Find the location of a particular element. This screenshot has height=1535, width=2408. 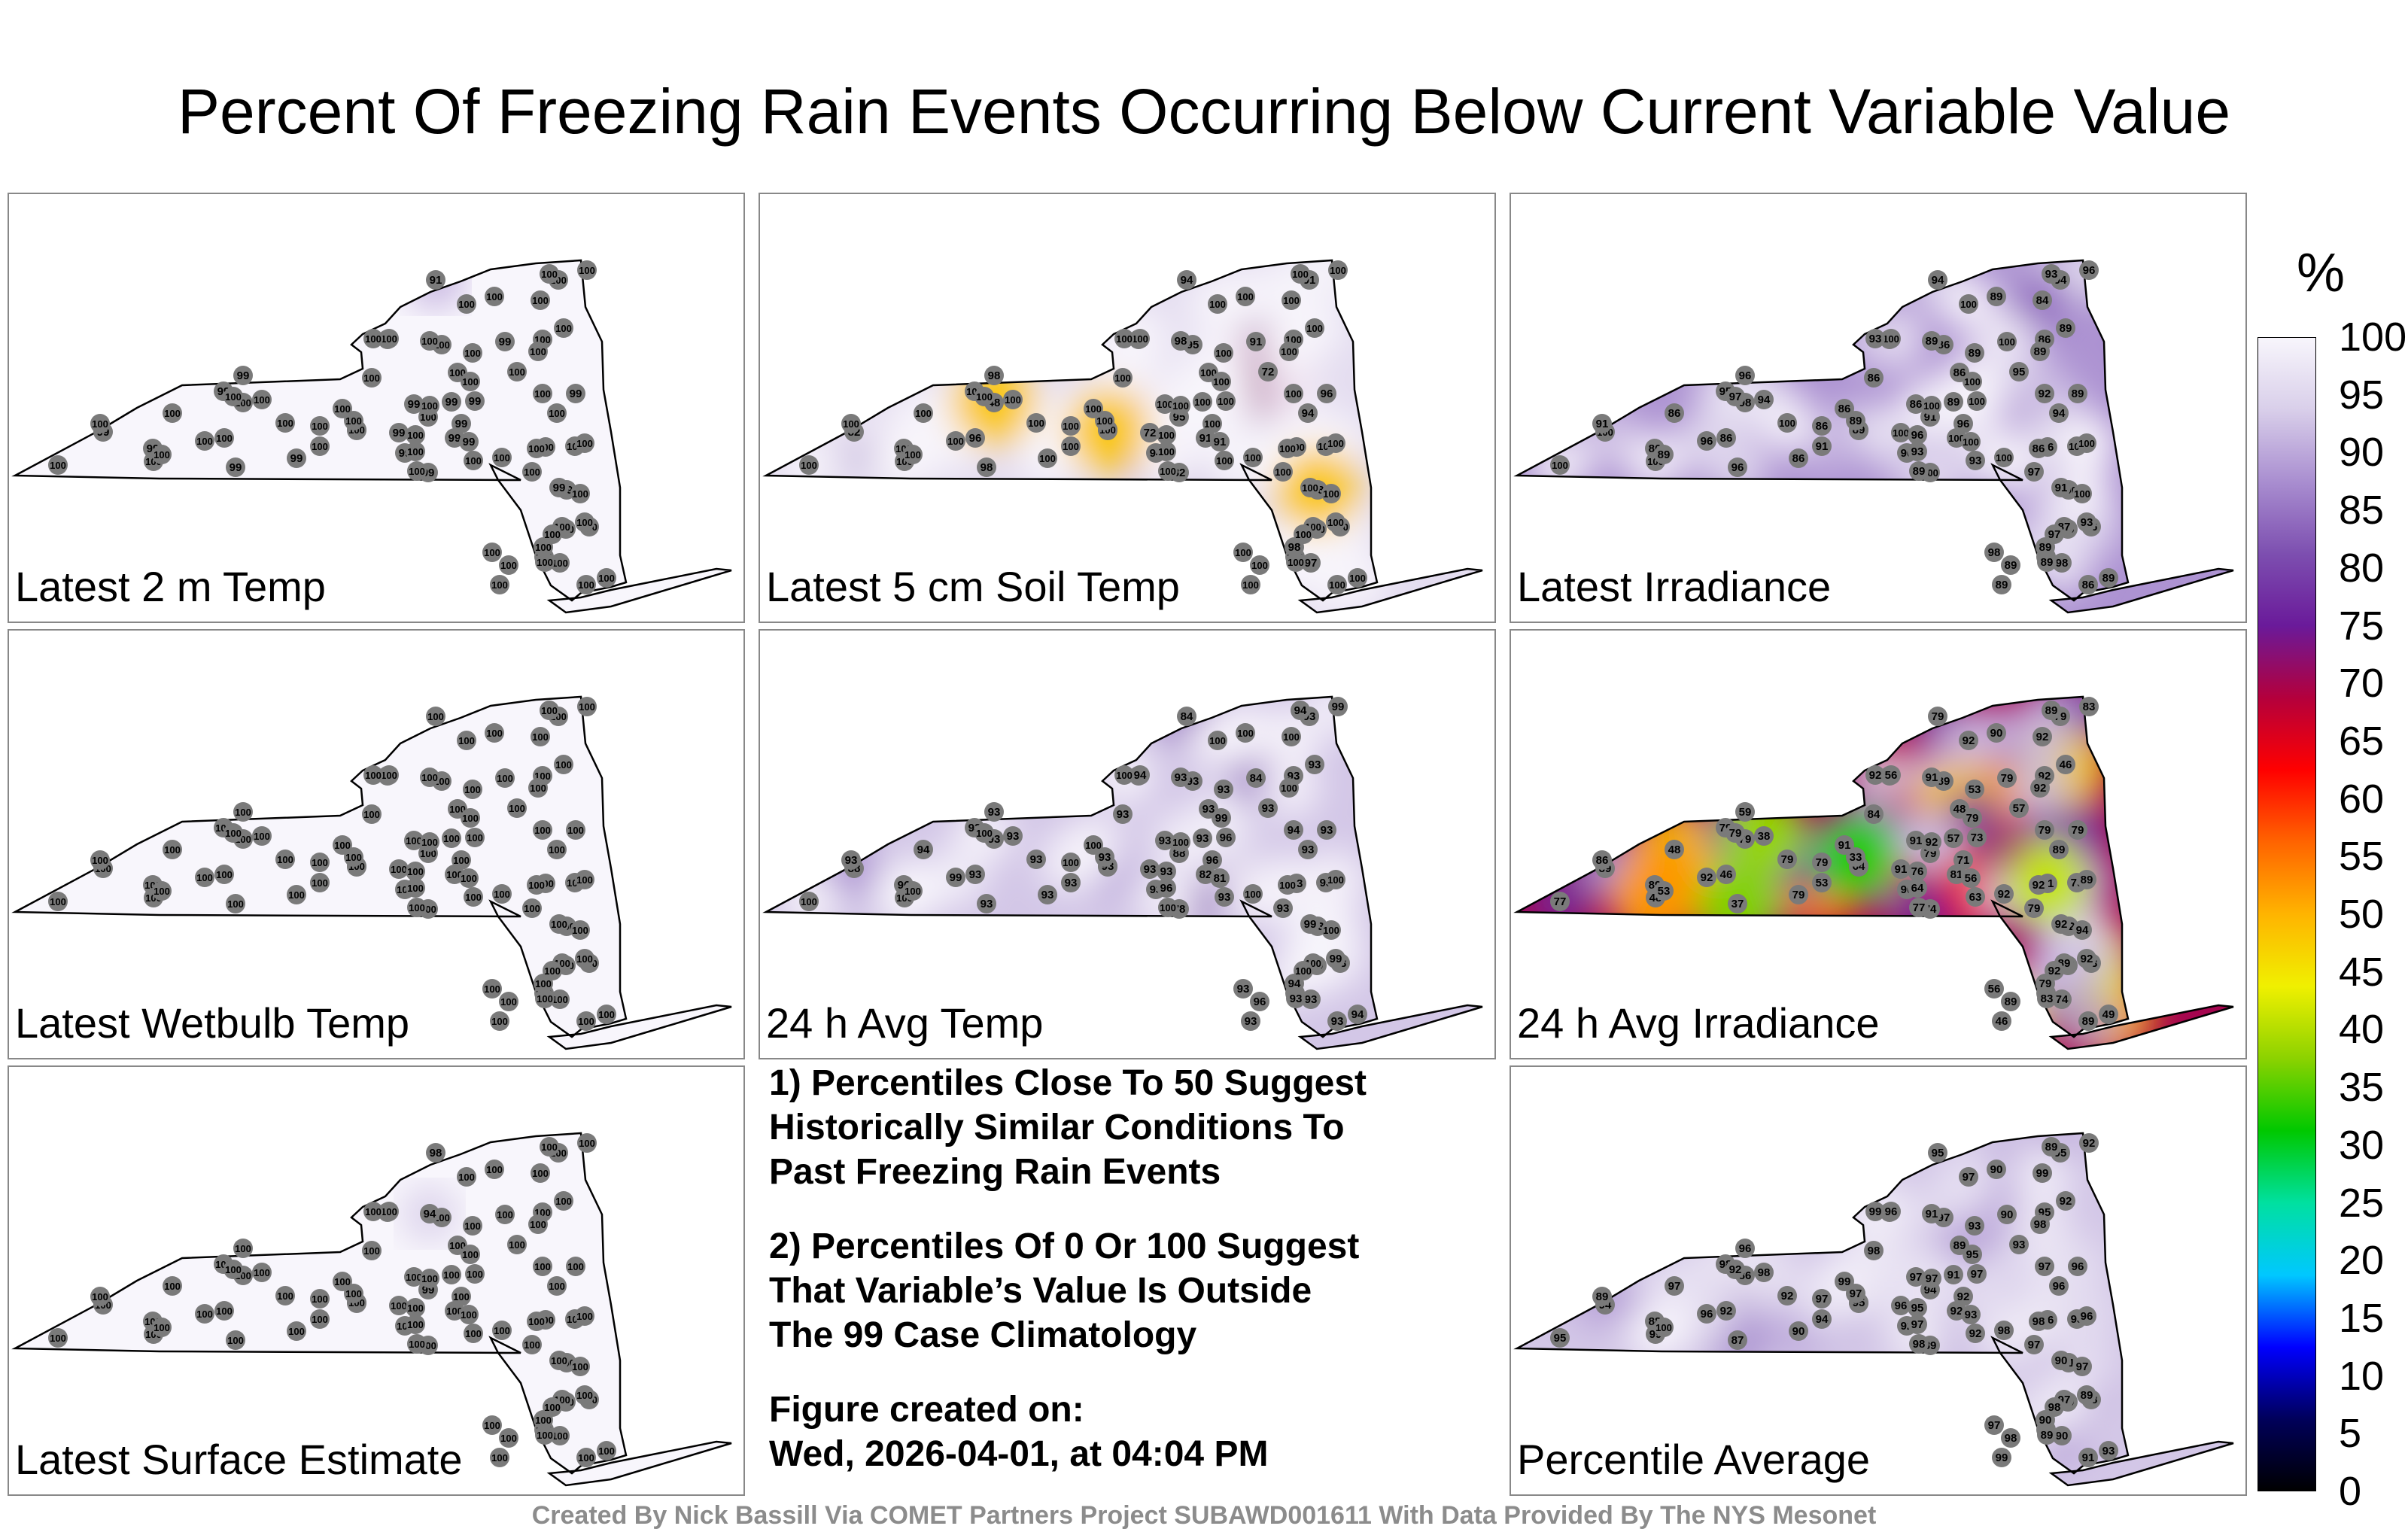

colorbar-tick-label: 50 is located at coordinates (2362, 914).